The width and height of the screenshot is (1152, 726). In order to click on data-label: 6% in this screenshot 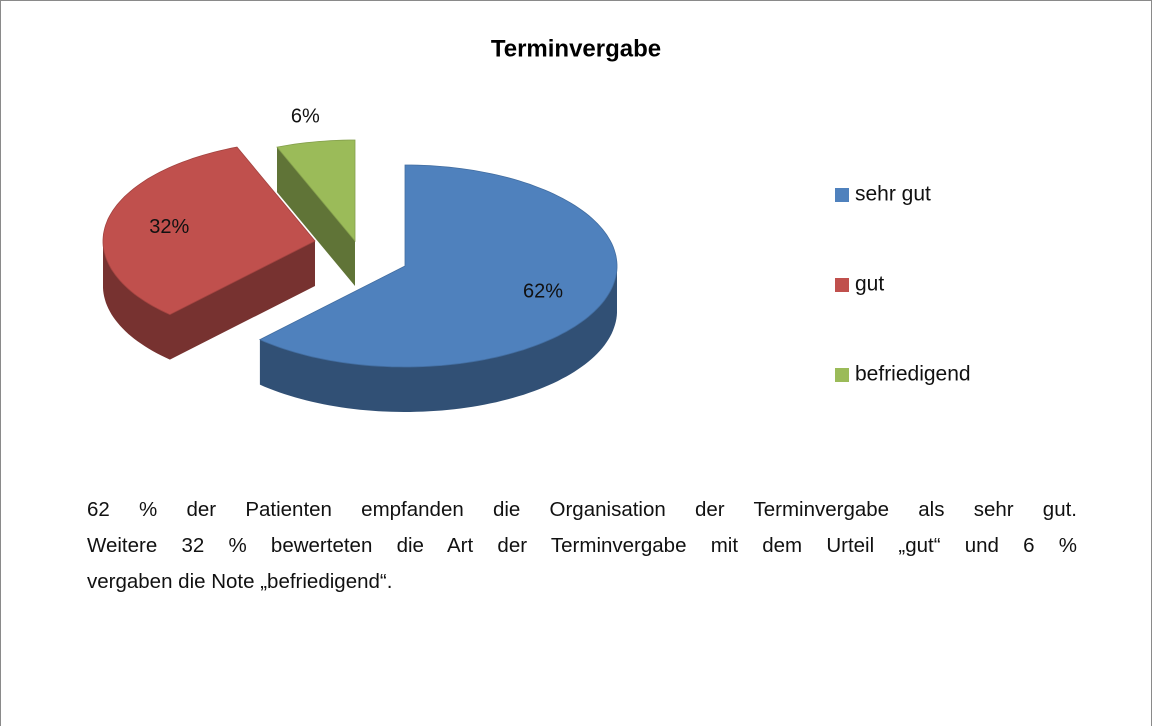, I will do `click(305, 116)`.